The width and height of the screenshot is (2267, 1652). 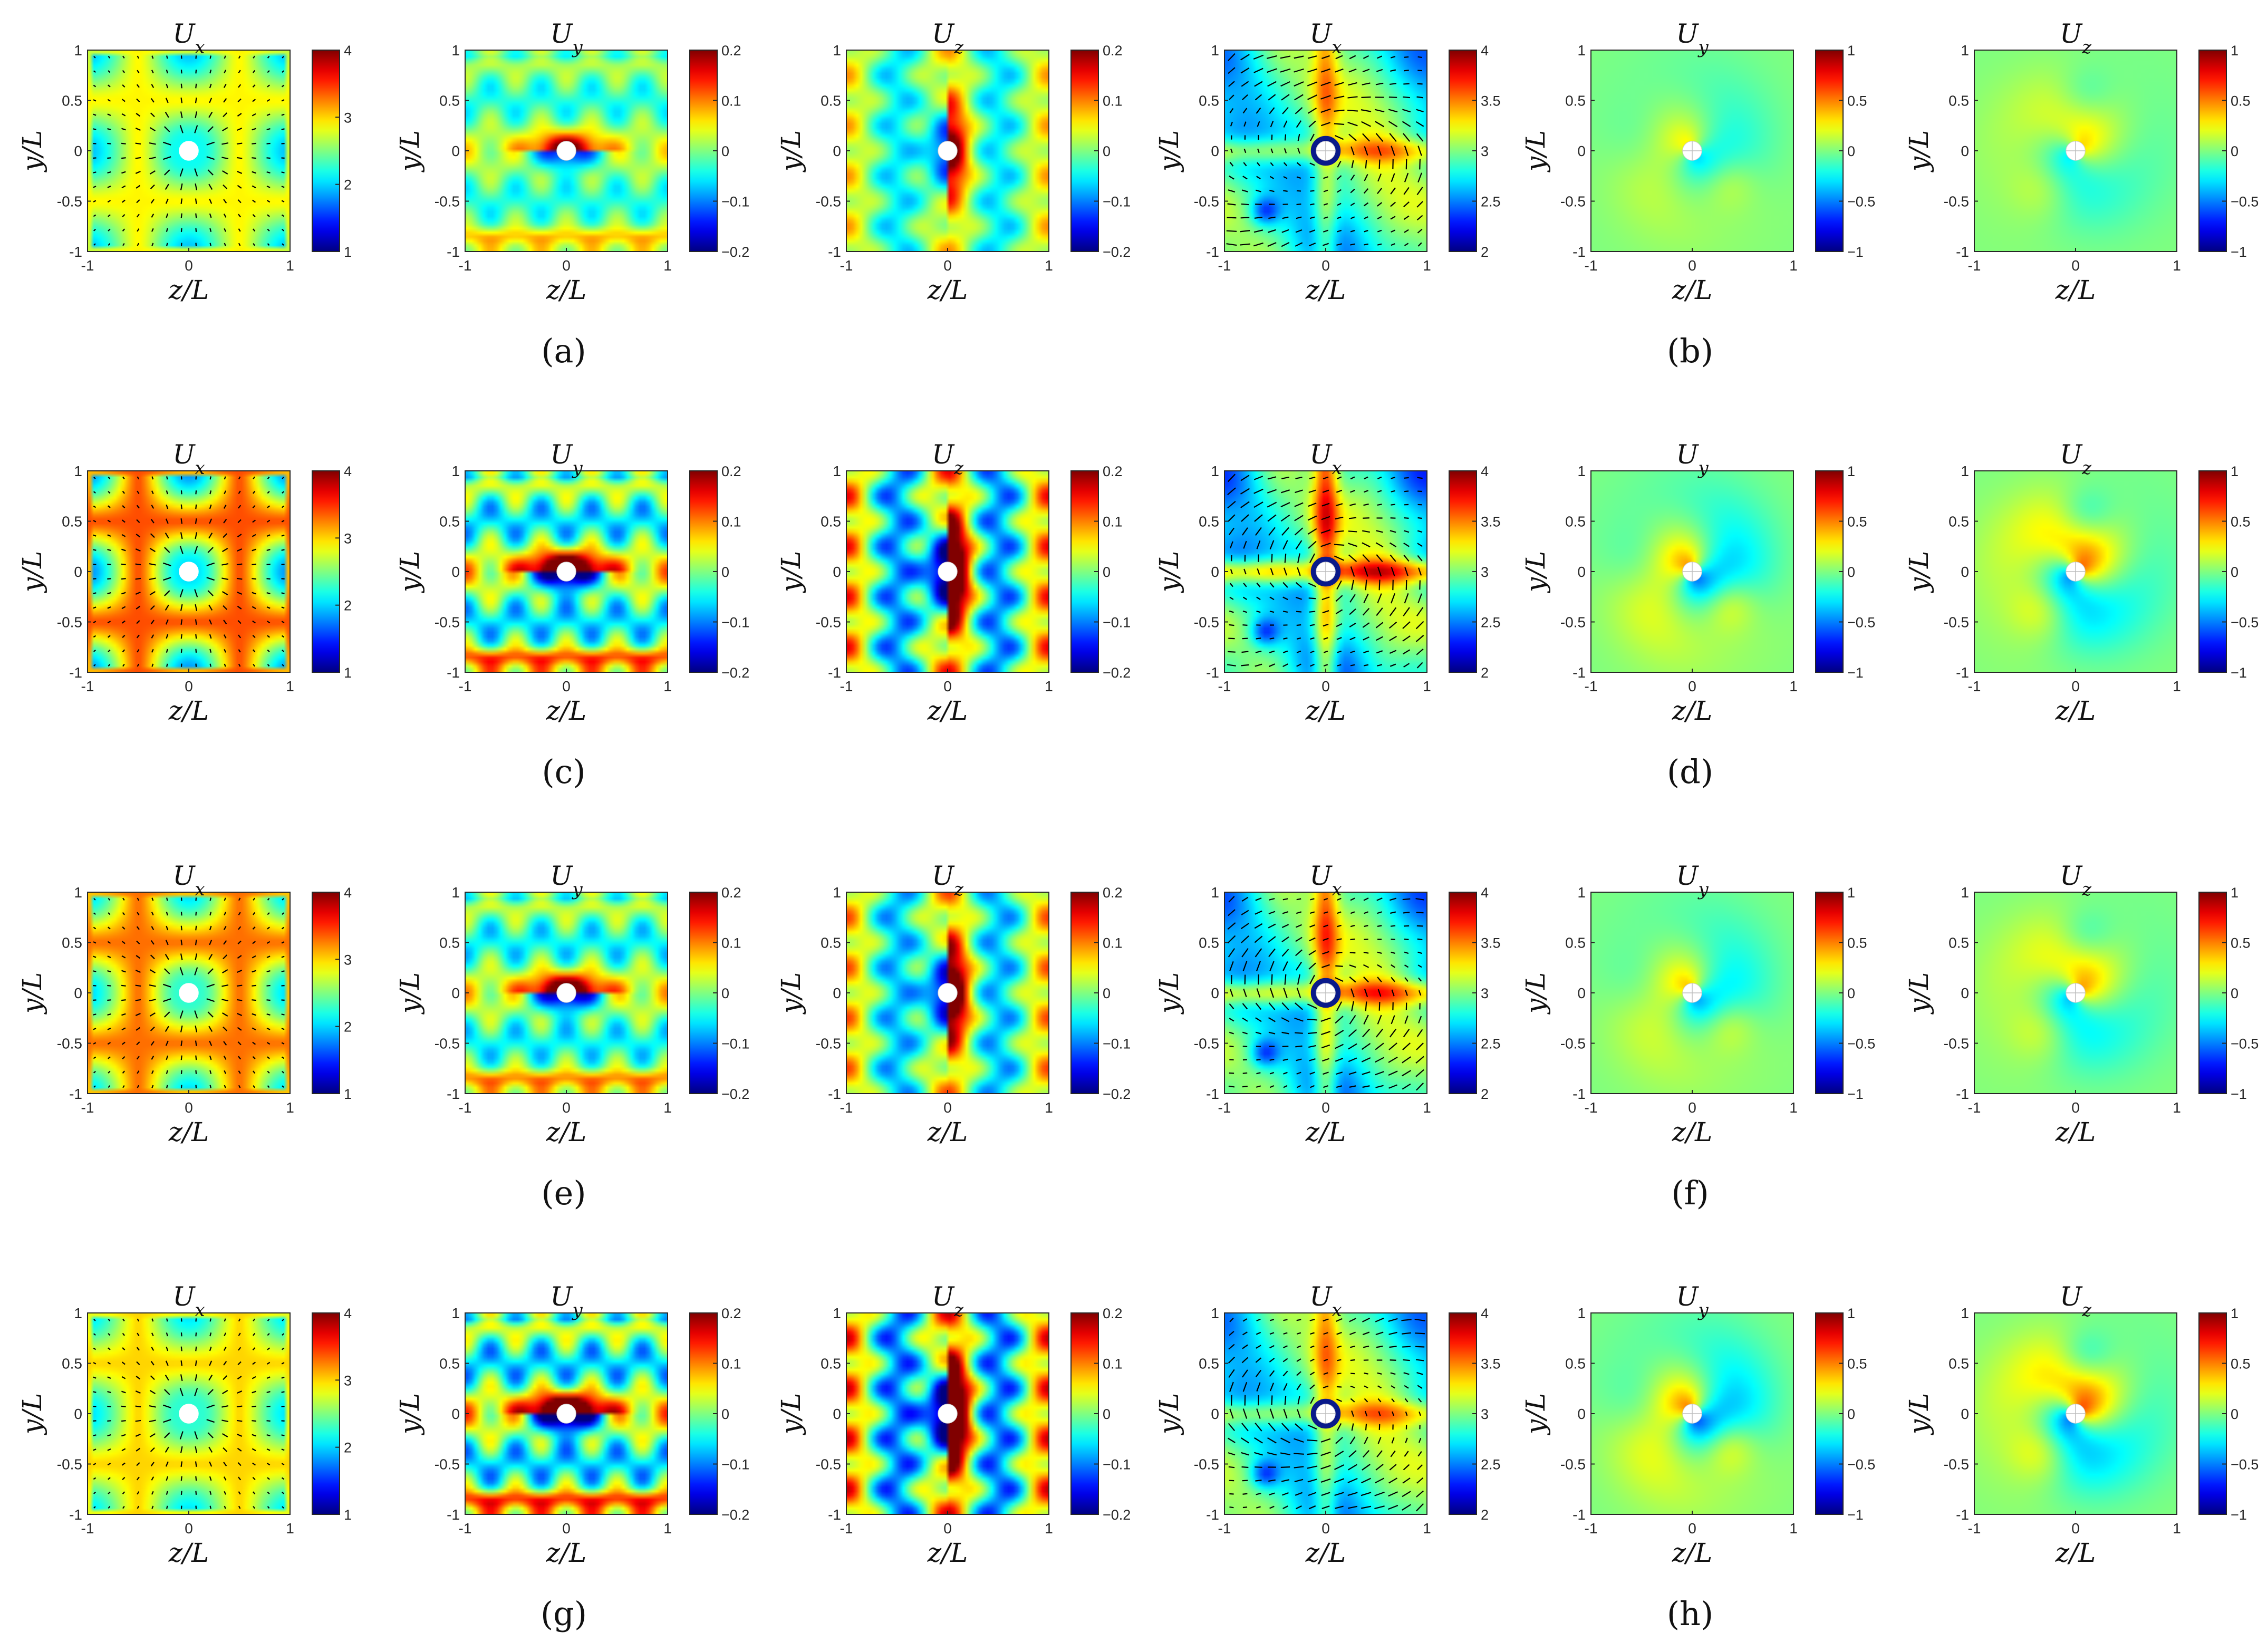 I want to click on colorbar: −0.2−0.100.10.2, so click(x=719, y=151).